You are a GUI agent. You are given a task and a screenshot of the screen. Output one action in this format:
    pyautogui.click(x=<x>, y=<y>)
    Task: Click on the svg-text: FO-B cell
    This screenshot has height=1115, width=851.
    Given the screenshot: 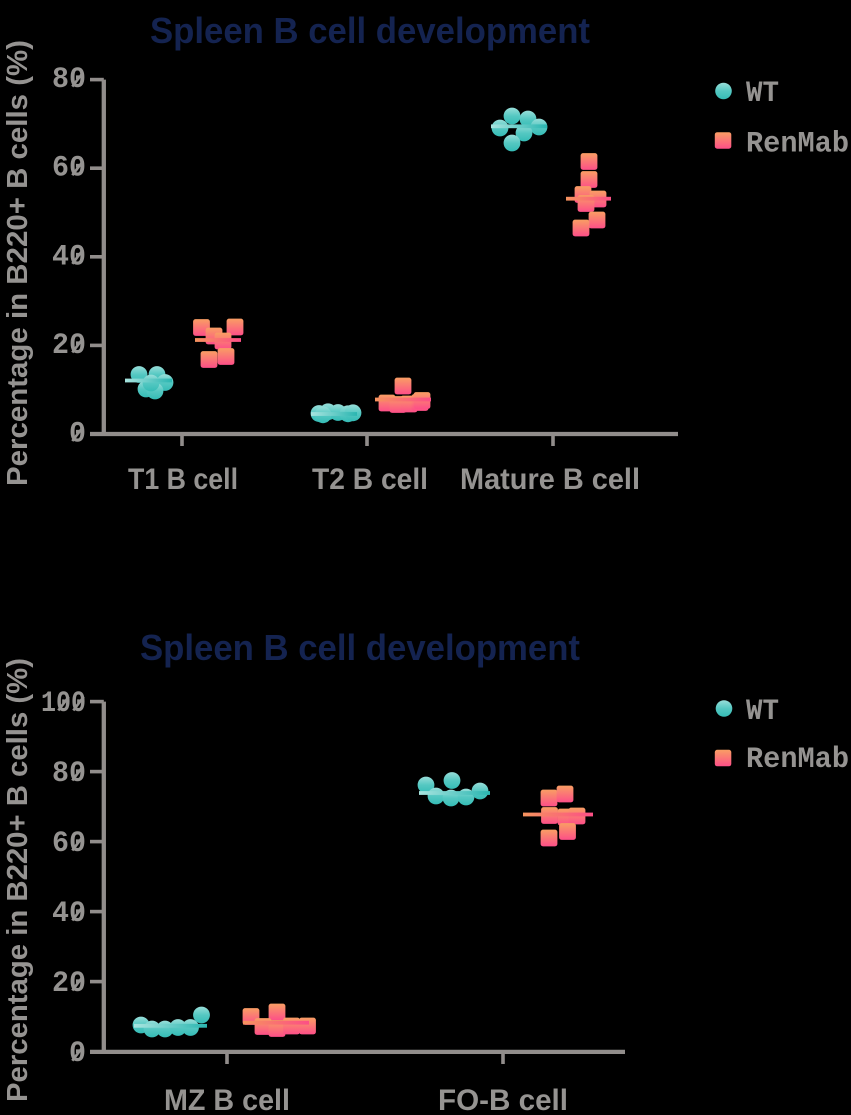 What is the action you would take?
    pyautogui.click(x=503, y=1099)
    